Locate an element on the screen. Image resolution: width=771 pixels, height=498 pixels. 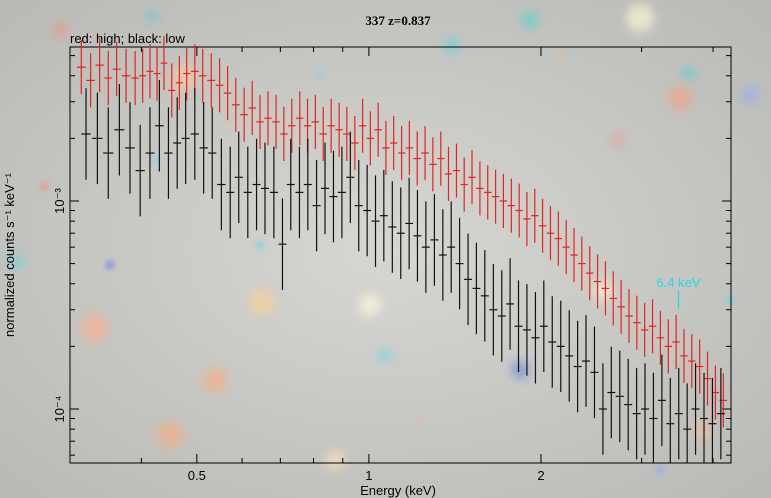
y-tick-label: 10⁻⁴ is located at coordinates (59, 409).